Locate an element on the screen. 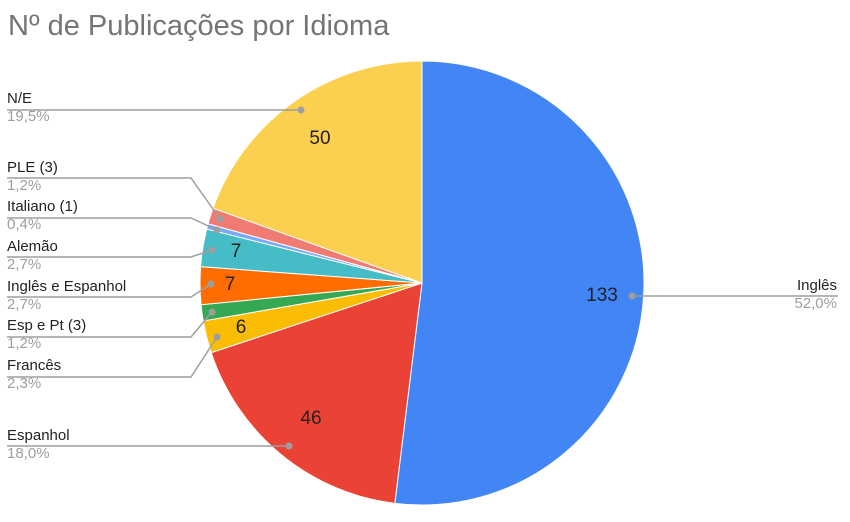 The height and width of the screenshot is (522, 850). label-ple: PLE (3) 1,2% is located at coordinates (32, 177).